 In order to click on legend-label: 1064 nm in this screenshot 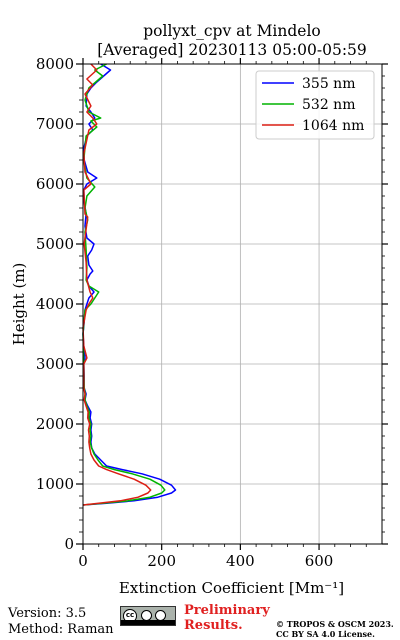, I will do `click(333, 126)`.